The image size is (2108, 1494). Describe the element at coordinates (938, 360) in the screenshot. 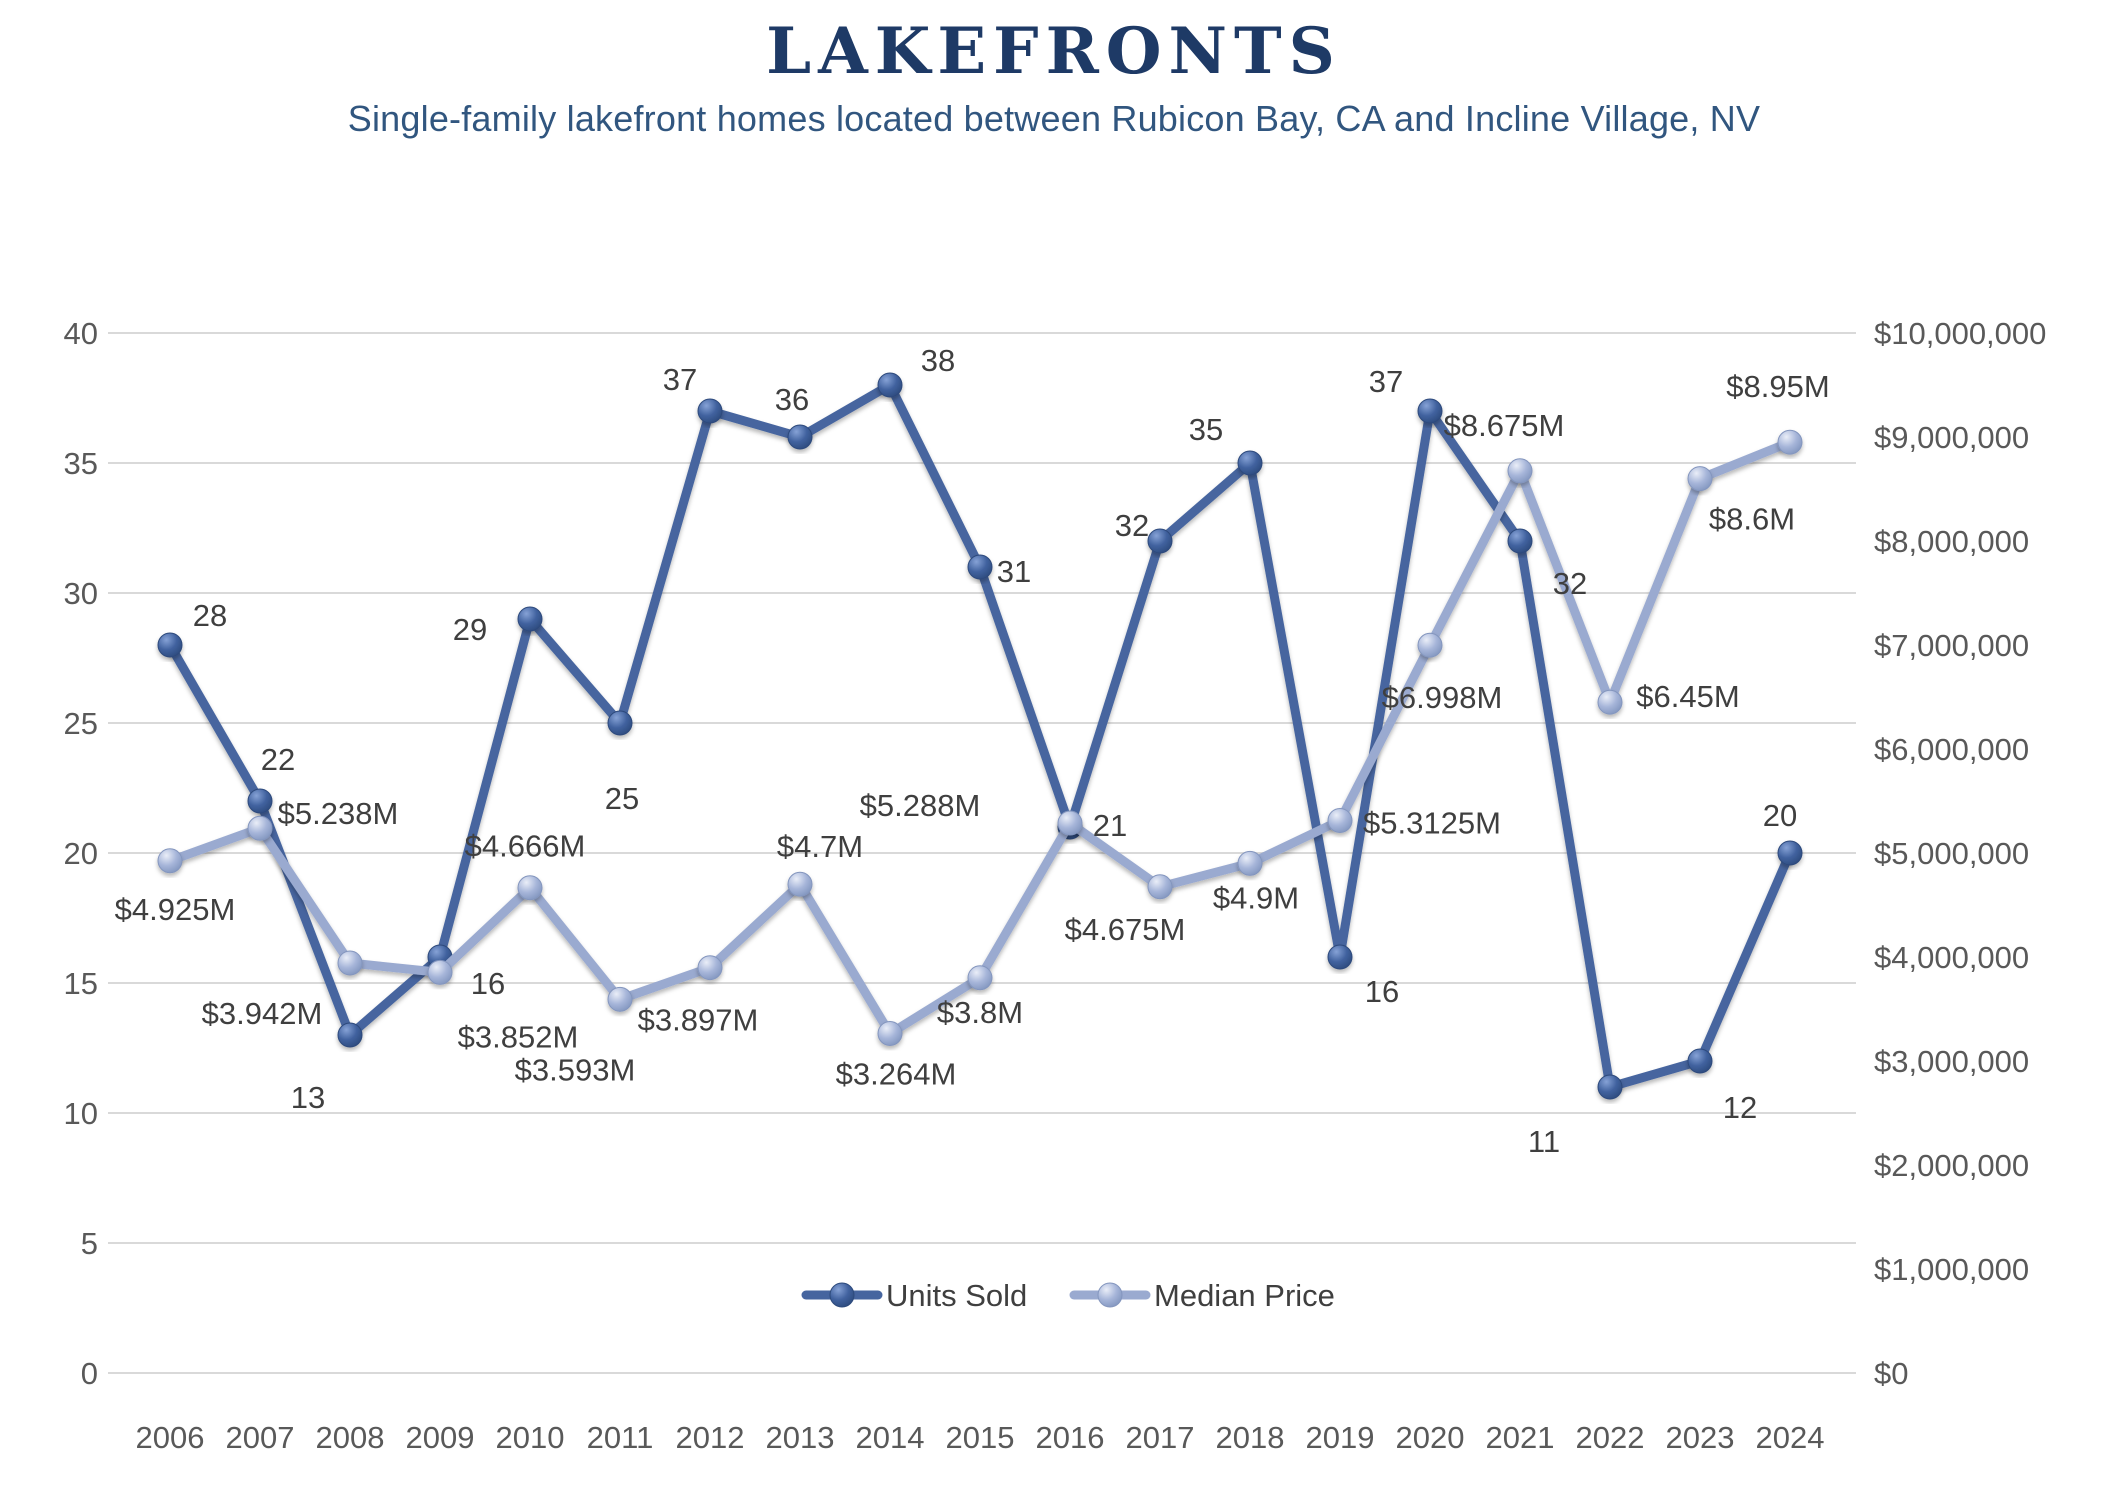

I see `units-sold-label: 38` at that location.